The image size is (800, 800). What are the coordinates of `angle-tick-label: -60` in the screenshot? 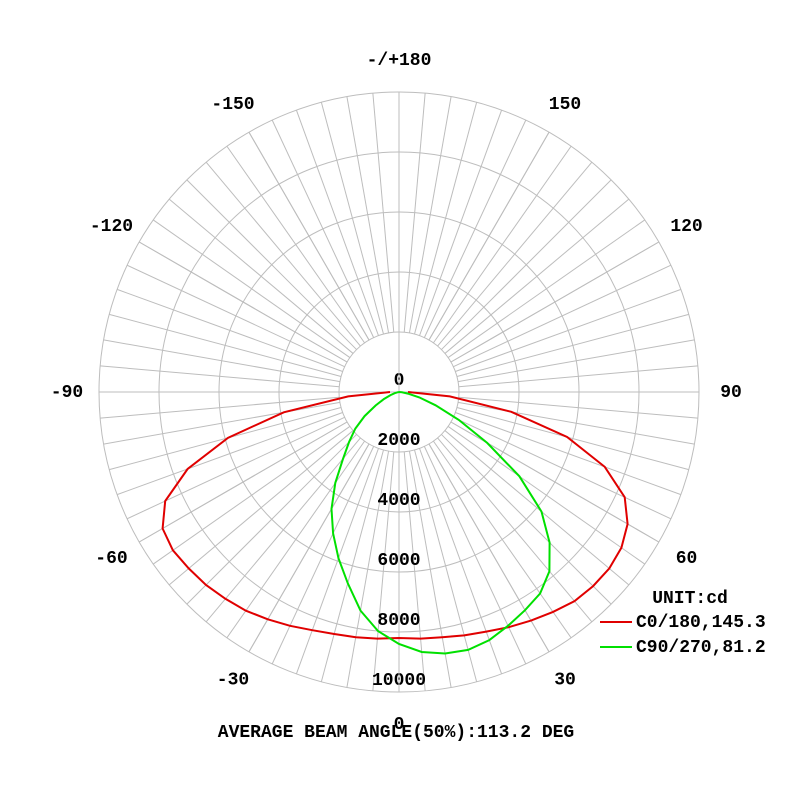 It's located at (111, 559).